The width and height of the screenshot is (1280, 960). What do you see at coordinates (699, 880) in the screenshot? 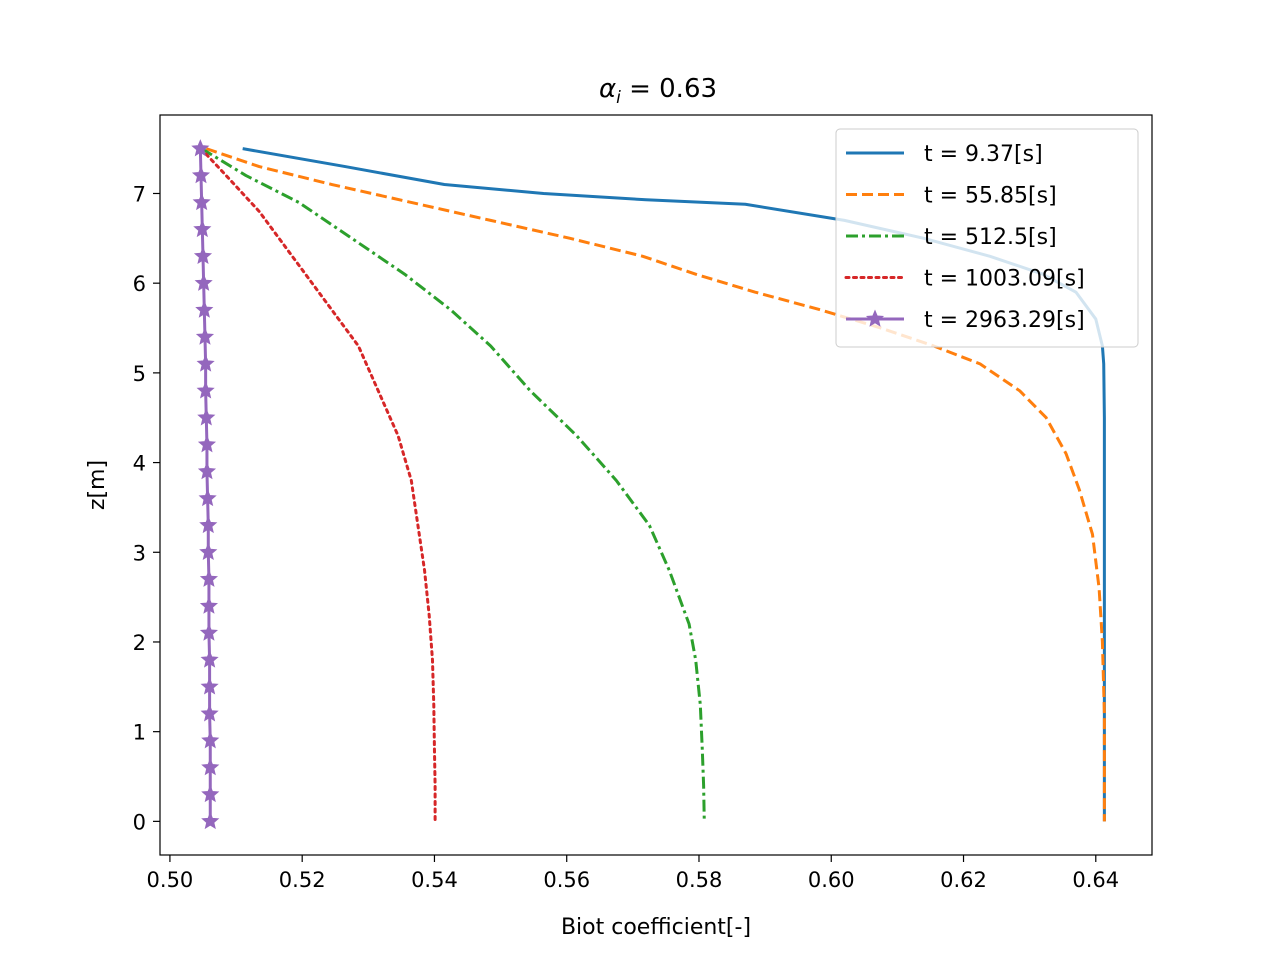
I see `x-tick-label: 0.58` at bounding box center [699, 880].